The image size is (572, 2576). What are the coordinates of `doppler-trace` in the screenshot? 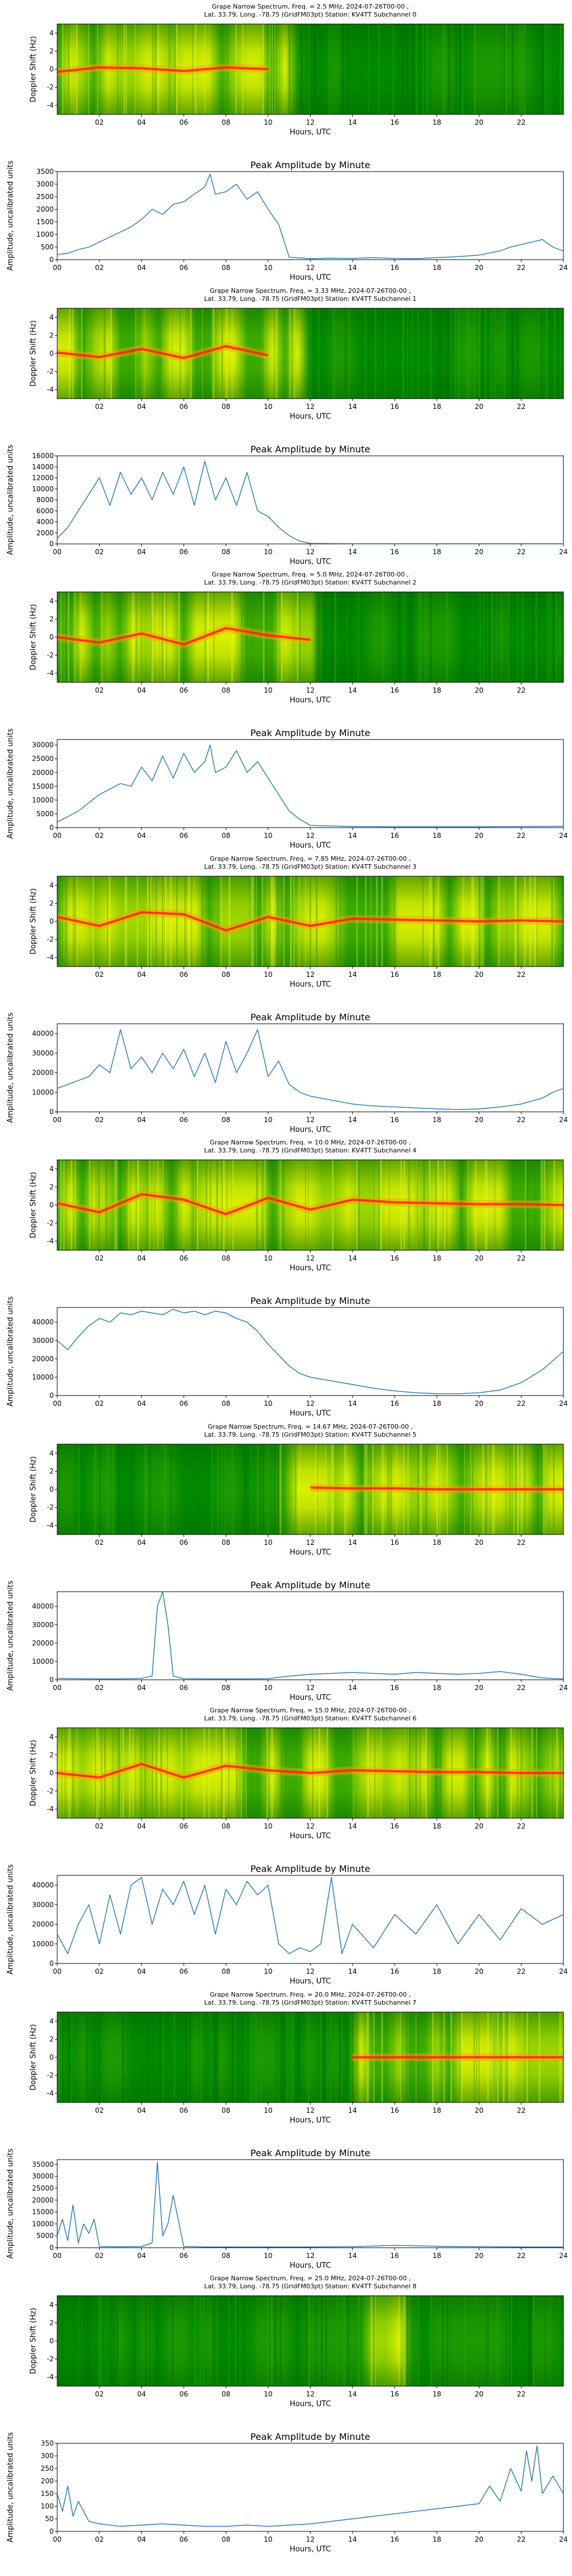 It's located at (310, 921).